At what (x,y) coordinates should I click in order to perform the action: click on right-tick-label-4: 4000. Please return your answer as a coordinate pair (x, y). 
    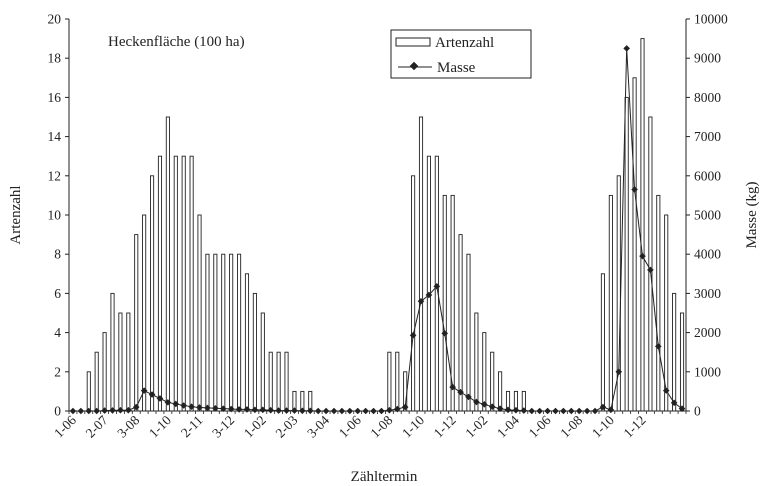
    Looking at the image, I should click on (707, 254).